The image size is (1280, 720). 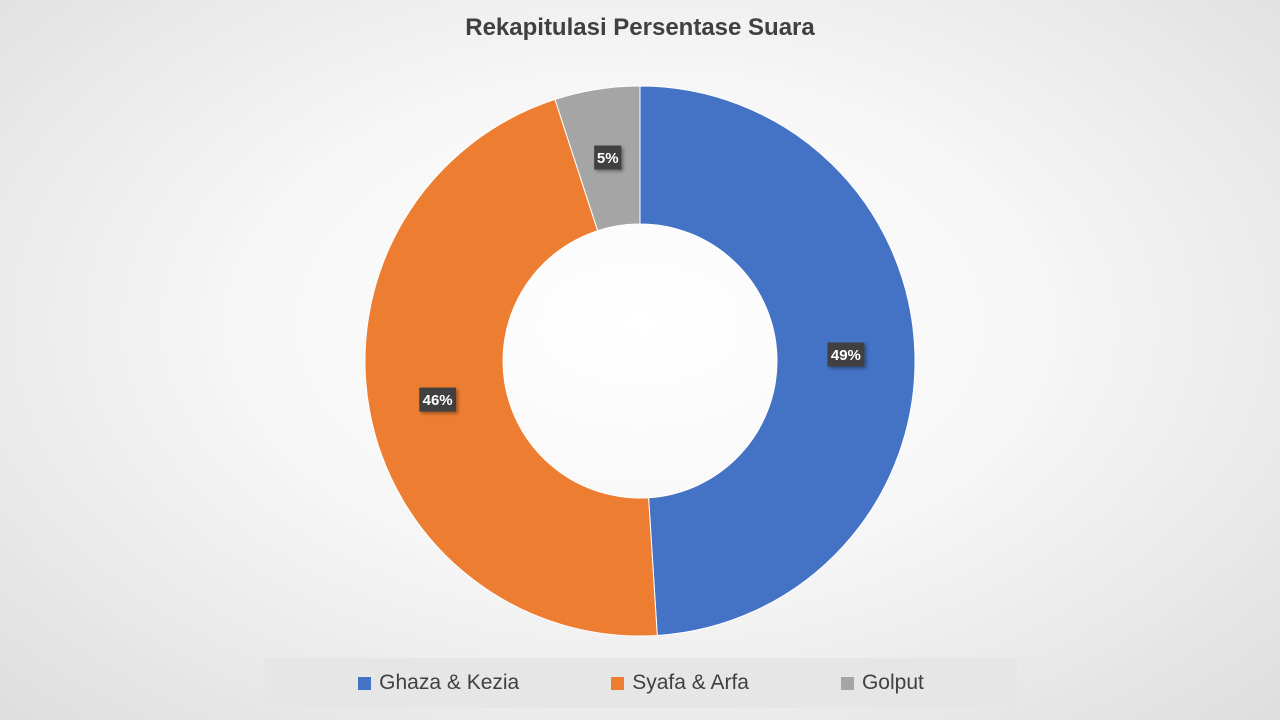 I want to click on svg-text: 5%, so click(x=608, y=158).